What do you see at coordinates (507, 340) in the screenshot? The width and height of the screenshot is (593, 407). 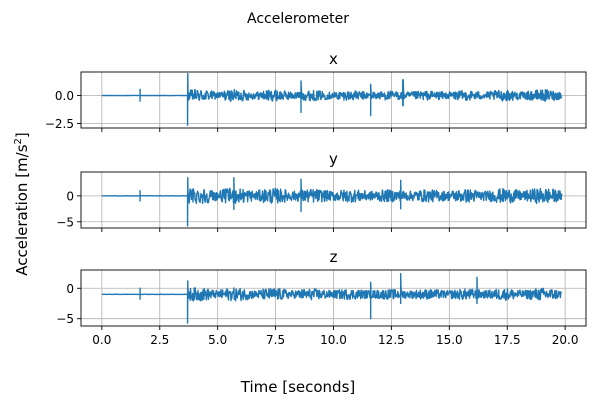 I see `x-tick-label: 17.5` at bounding box center [507, 340].